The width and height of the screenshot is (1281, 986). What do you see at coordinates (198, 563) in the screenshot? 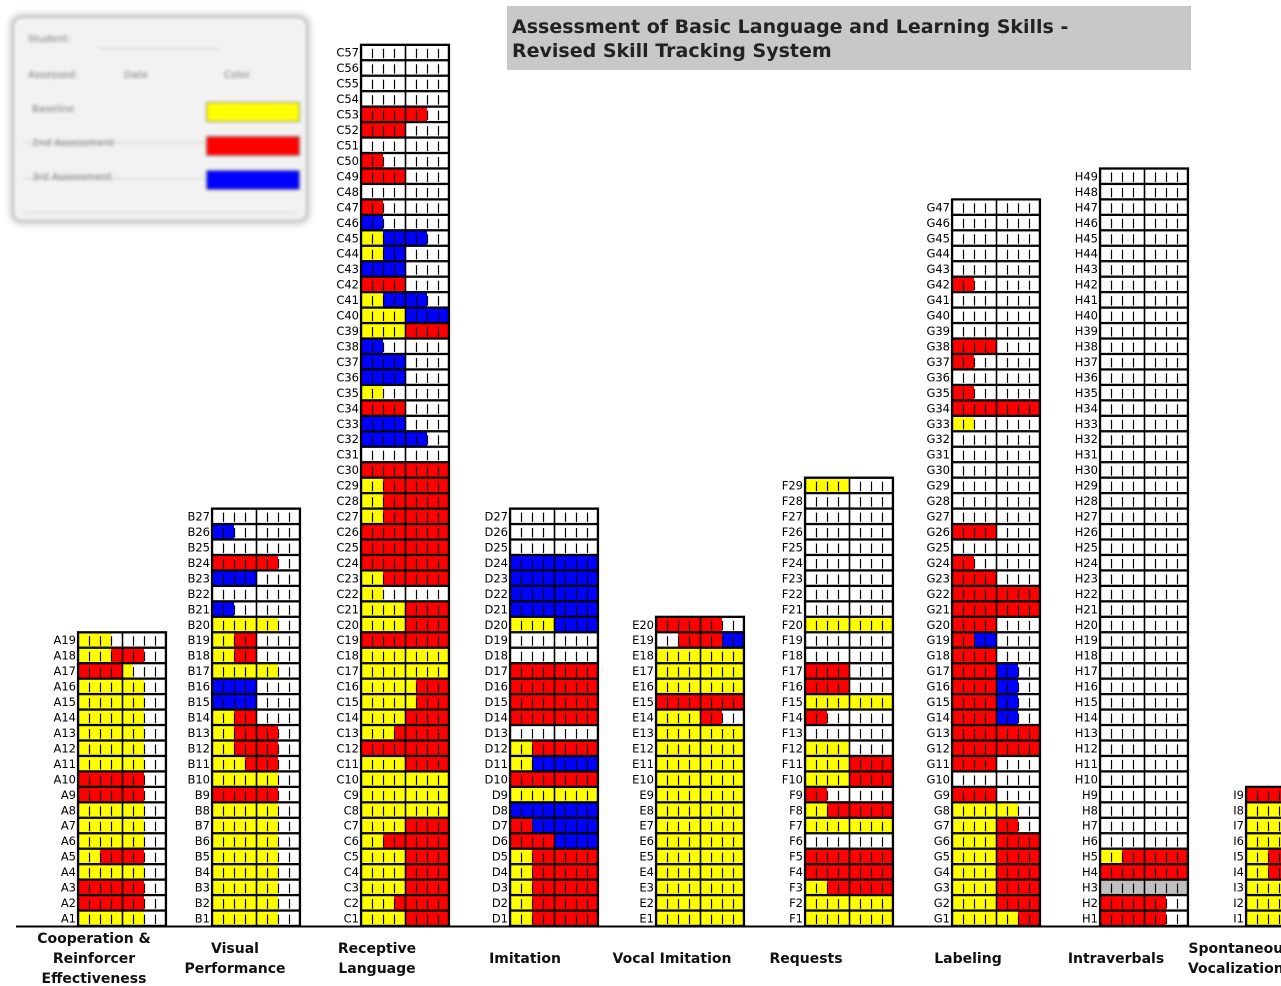
I see `row-label: B24` at bounding box center [198, 563].